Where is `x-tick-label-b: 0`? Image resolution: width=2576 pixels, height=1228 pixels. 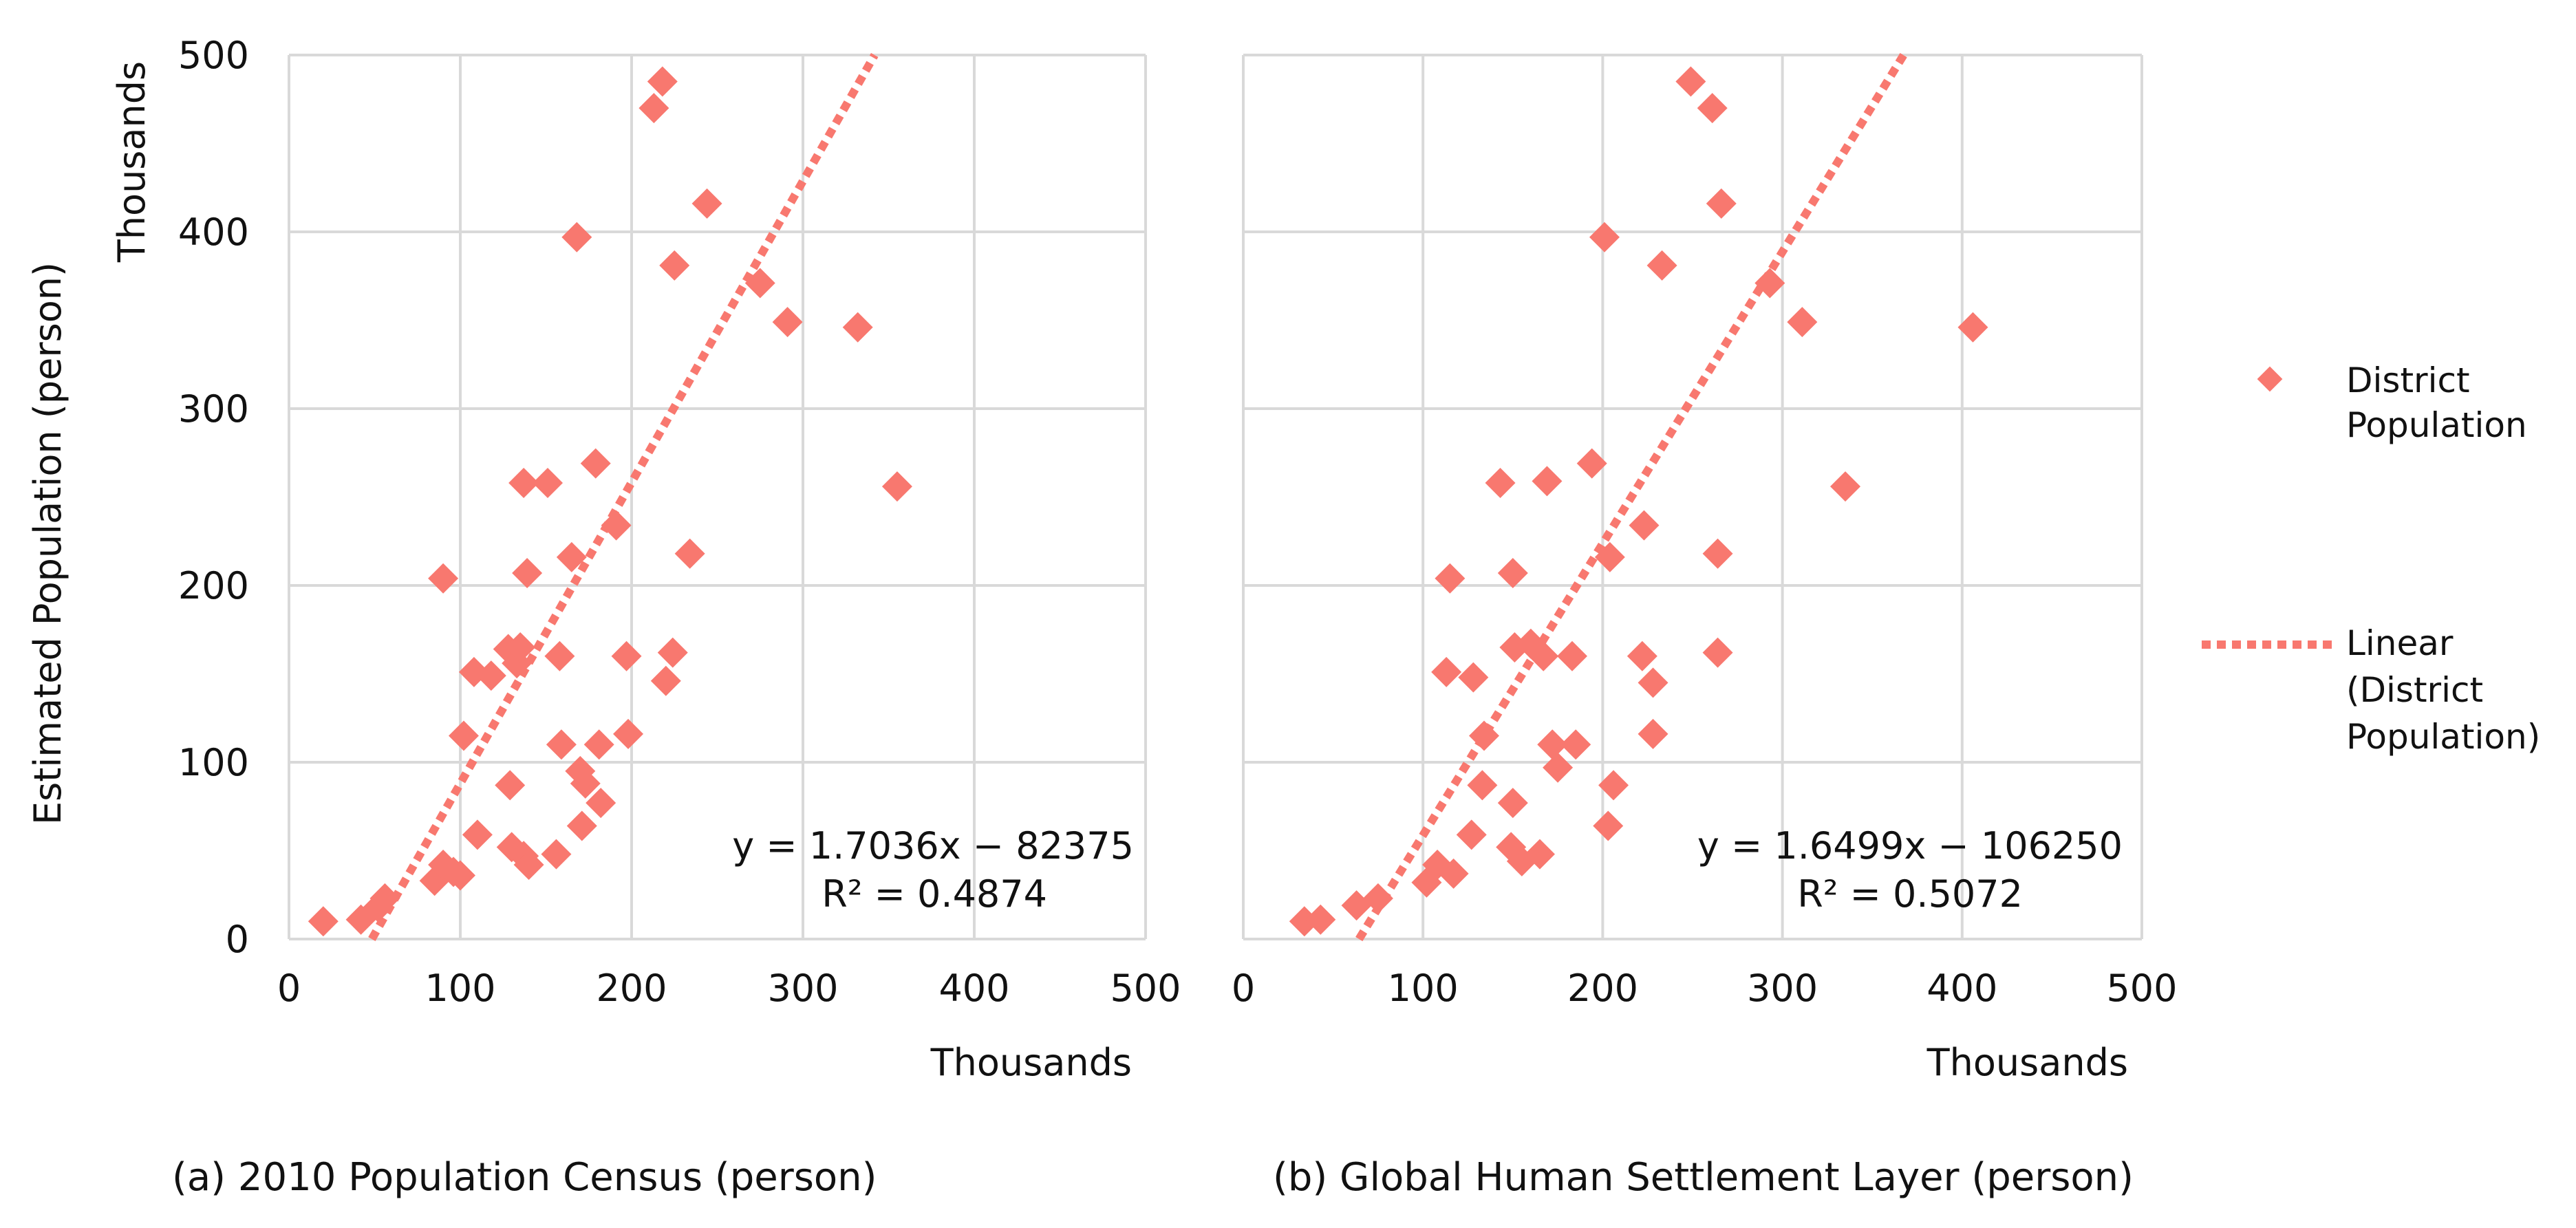 x-tick-label-b: 0 is located at coordinates (1243, 989).